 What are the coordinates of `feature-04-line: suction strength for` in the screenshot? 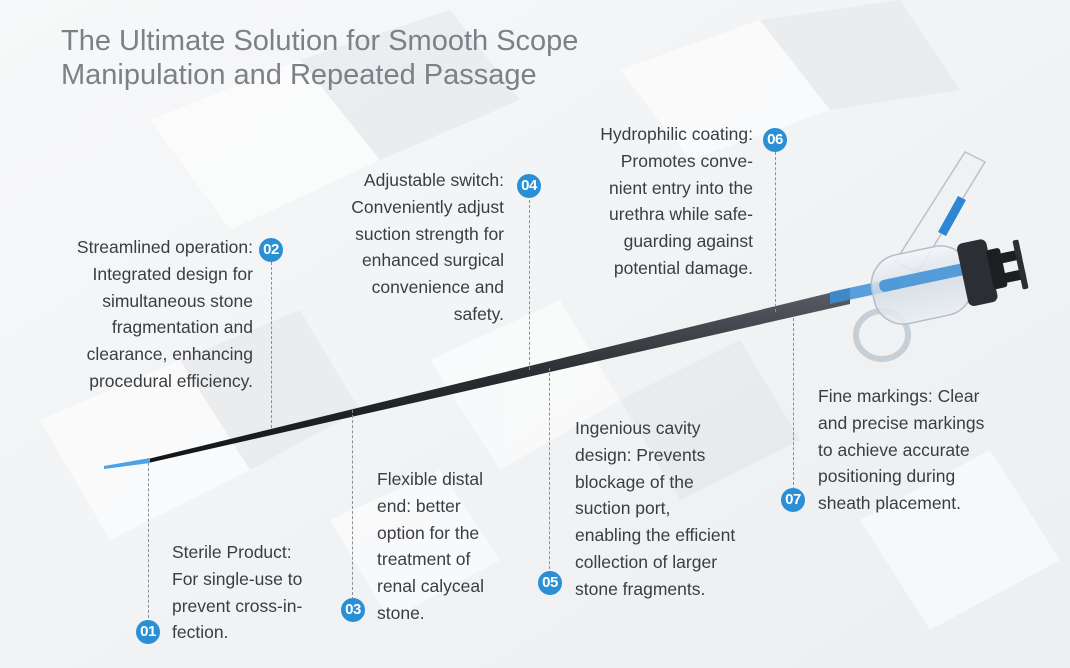 It's located at (429, 233).